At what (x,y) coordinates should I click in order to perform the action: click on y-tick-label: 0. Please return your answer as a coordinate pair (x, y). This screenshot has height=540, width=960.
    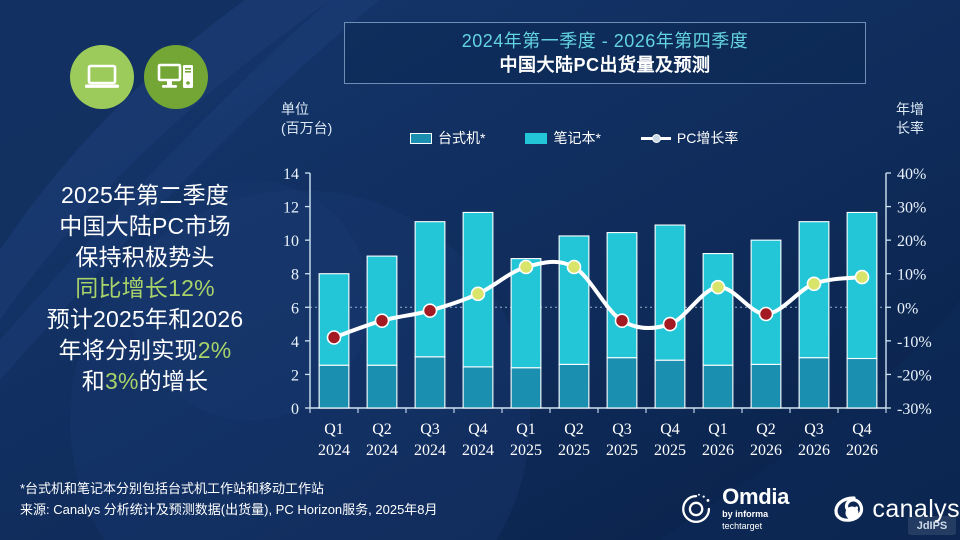
    Looking at the image, I should click on (295, 409).